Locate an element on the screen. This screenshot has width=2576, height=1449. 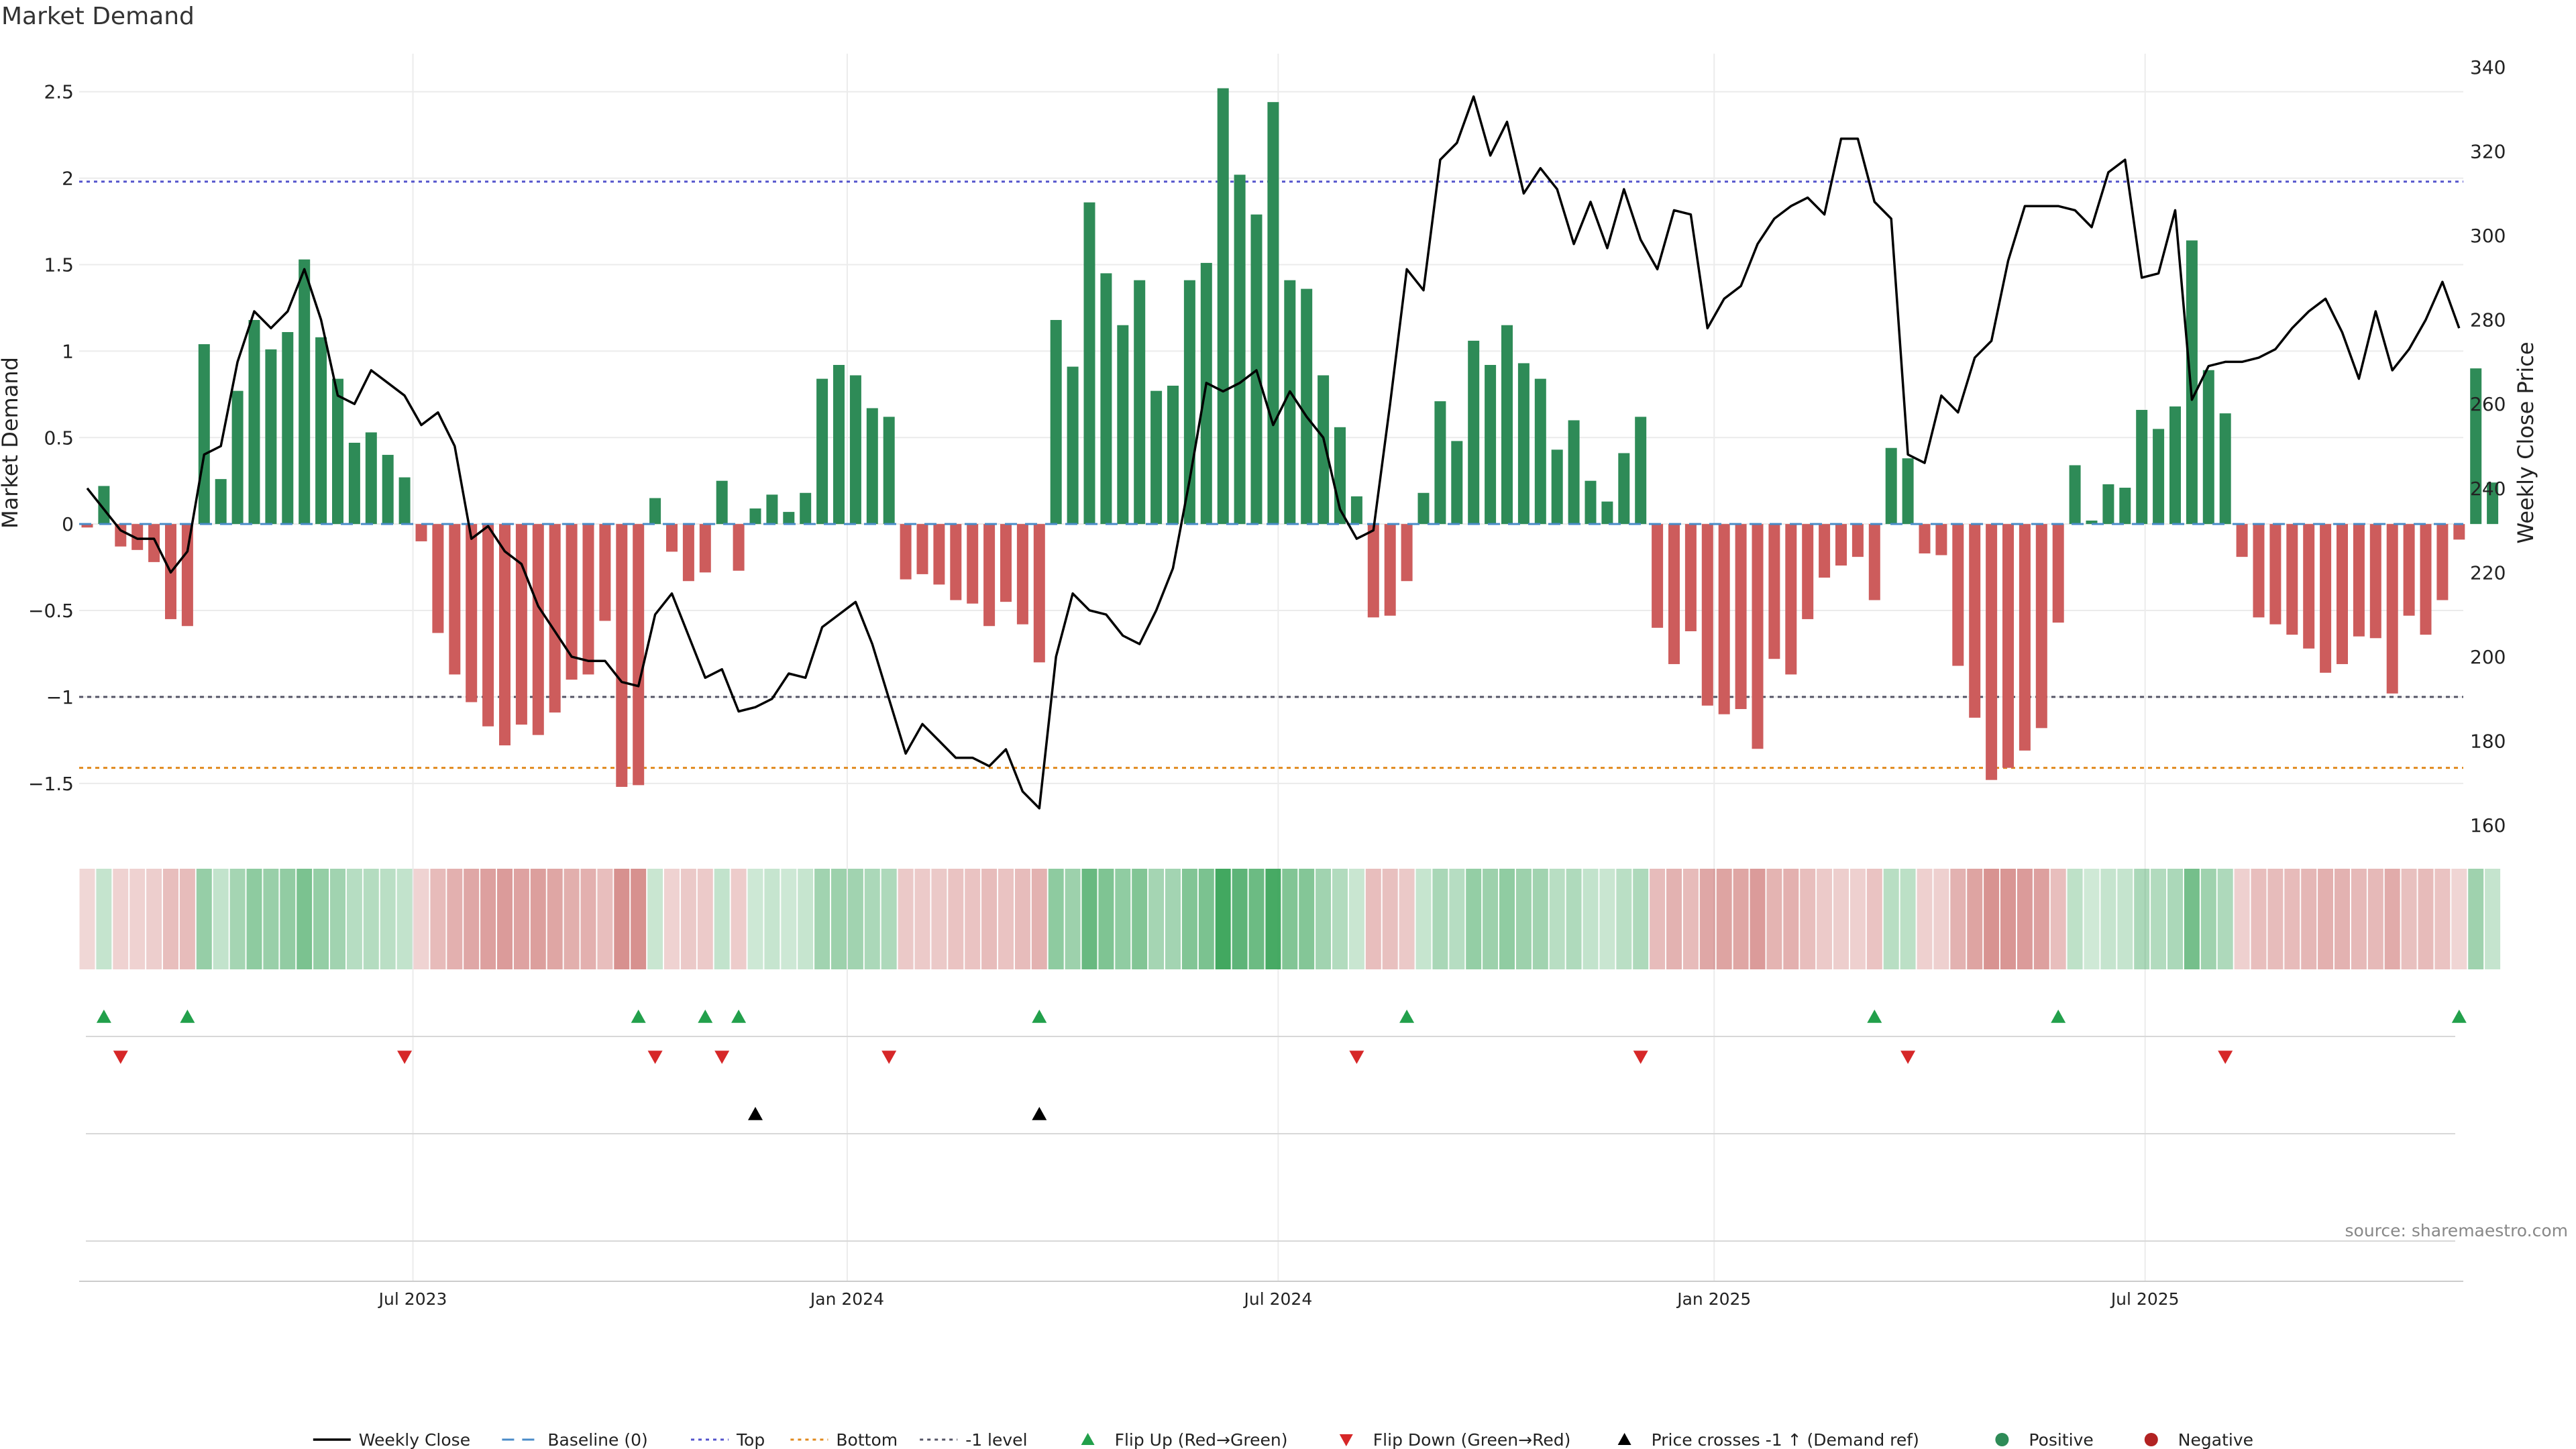
y-right-axis-title: Weekly Close Price is located at coordinates (2525, 442).